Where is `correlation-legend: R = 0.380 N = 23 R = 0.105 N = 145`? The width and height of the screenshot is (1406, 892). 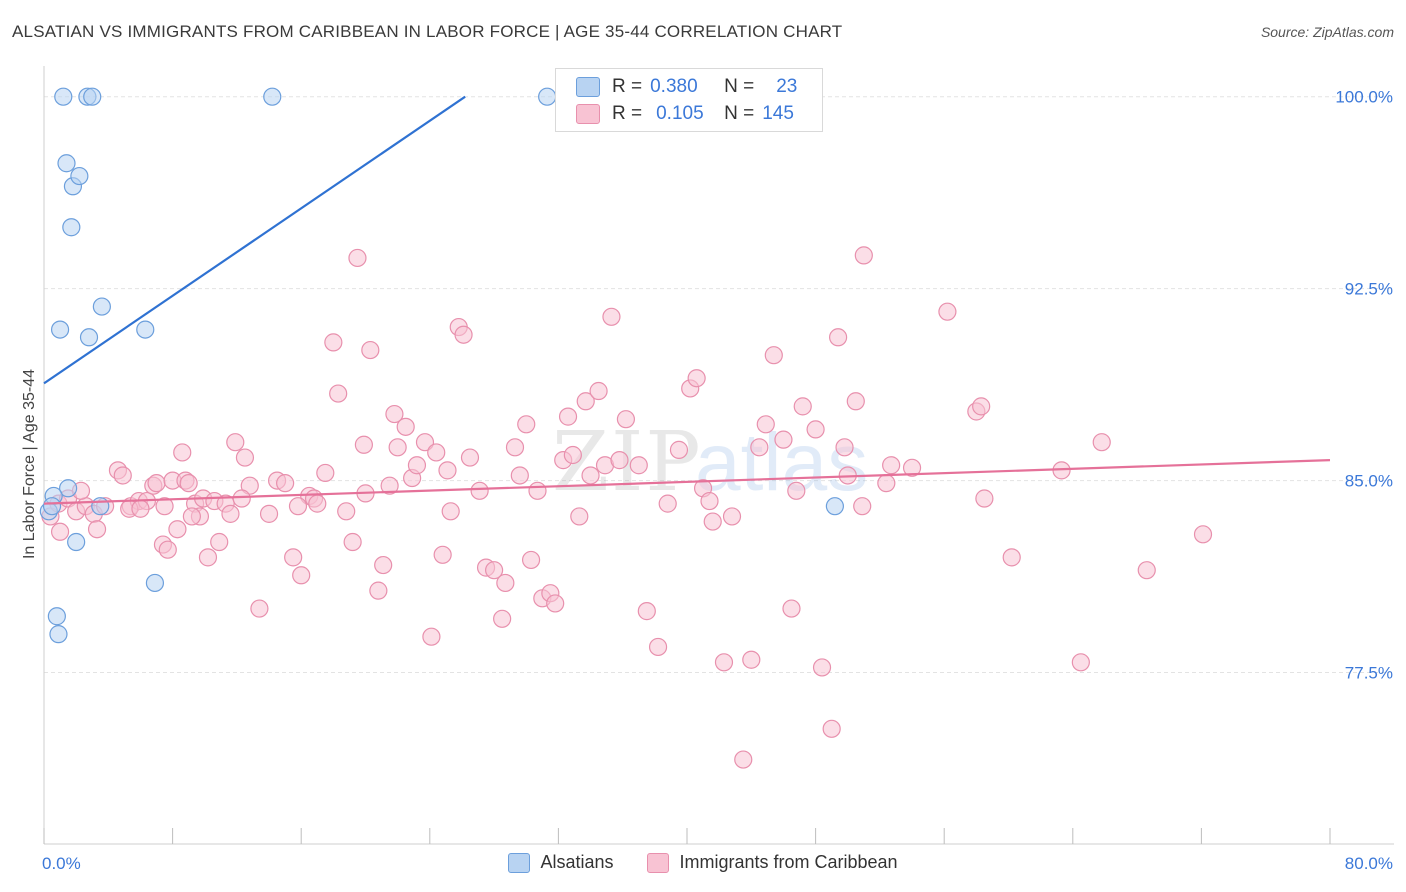 correlation-legend: R = 0.380 N = 23 R = 0.105 N = 145 is located at coordinates (689, 100).